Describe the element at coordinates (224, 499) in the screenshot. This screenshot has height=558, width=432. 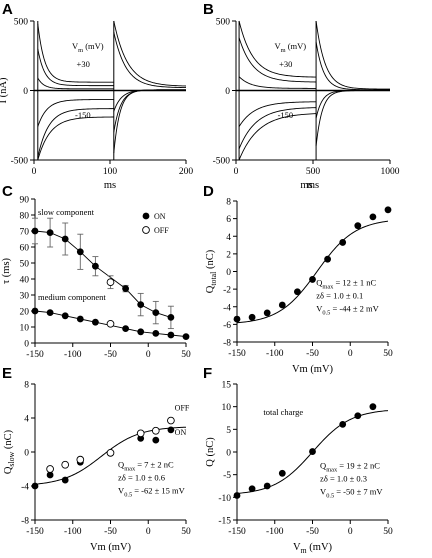
I see `y-tick-label: -10` at that location.